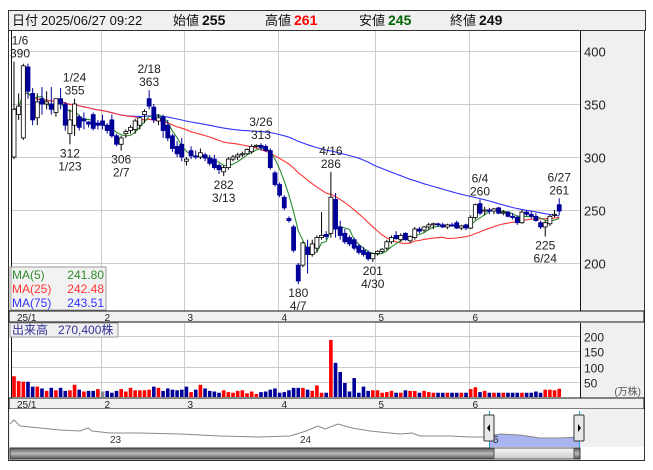 This screenshot has width=653, height=470. What do you see at coordinates (612, 171) in the screenshot?
I see `price-axis-panel` at bounding box center [612, 171].